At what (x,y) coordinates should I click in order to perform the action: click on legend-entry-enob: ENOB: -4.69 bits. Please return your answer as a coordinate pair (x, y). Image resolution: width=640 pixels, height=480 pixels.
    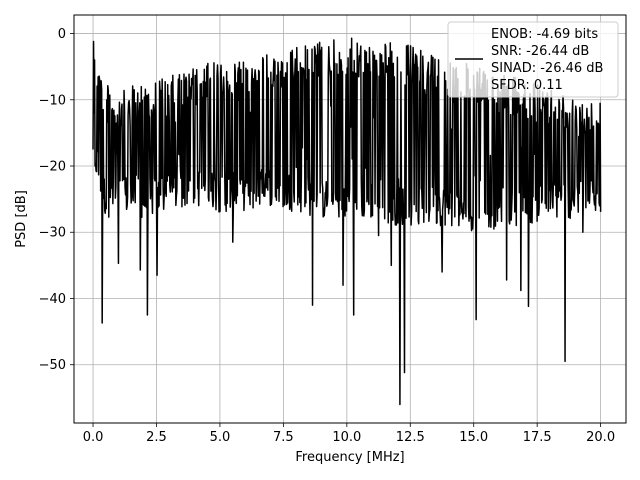
    Looking at the image, I should click on (544, 34).